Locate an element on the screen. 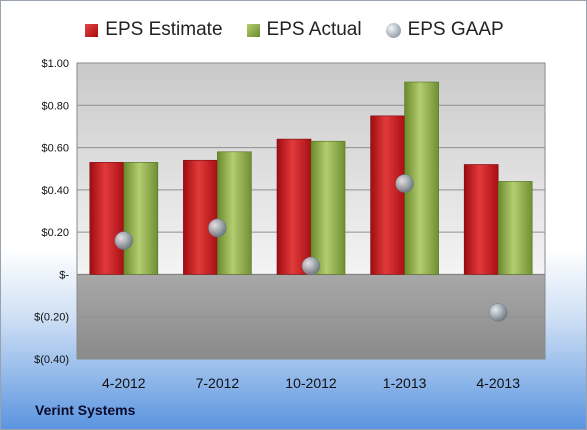 This screenshot has width=587, height=430. legend-item-gaap: EPS GAAP is located at coordinates (444, 30).